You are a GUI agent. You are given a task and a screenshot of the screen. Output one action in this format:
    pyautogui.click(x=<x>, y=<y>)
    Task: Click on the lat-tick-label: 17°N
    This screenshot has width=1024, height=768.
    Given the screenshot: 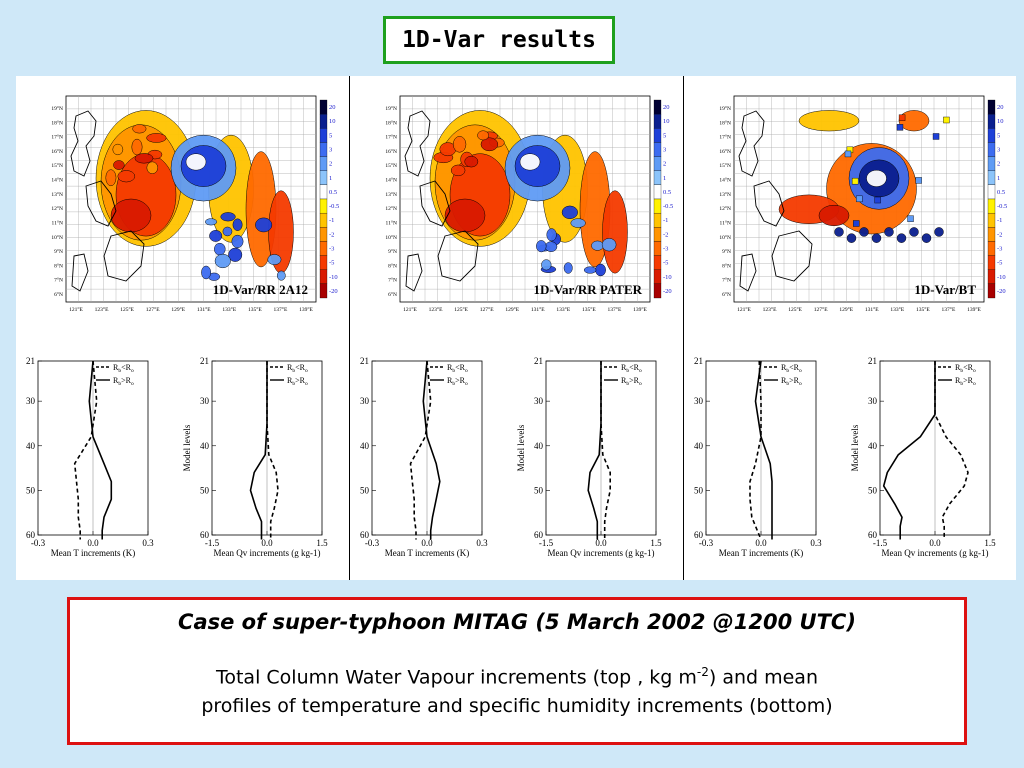 What is the action you would take?
    pyautogui.click(x=57, y=137)
    